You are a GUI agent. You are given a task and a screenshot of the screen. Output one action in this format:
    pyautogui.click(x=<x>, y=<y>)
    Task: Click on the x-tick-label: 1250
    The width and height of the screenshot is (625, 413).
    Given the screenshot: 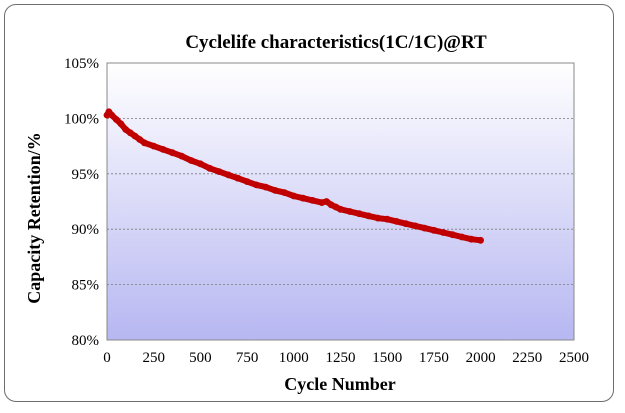 What is the action you would take?
    pyautogui.click(x=341, y=358)
    